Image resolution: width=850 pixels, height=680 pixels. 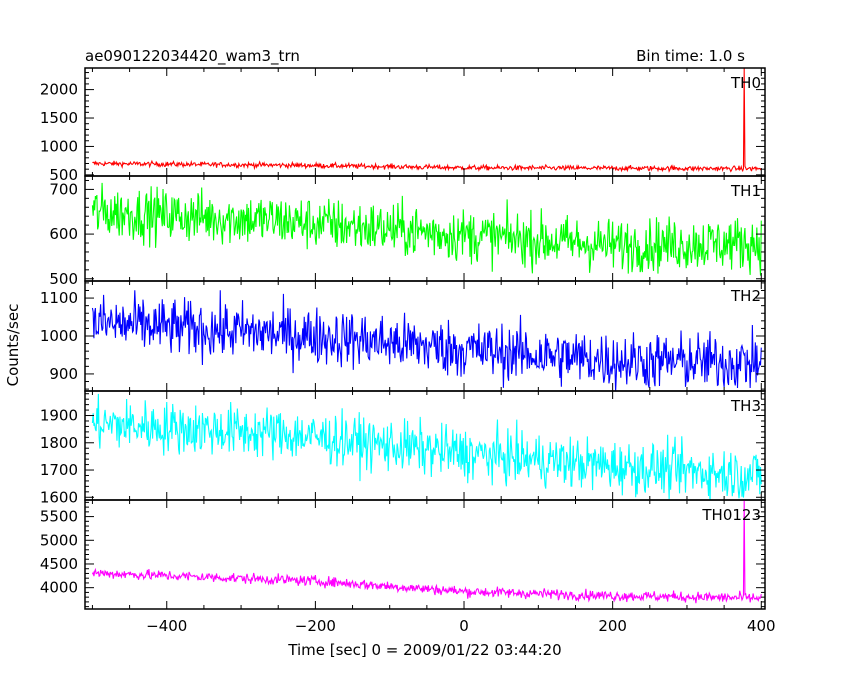 I want to click on series-th2-line, so click(x=426, y=340).